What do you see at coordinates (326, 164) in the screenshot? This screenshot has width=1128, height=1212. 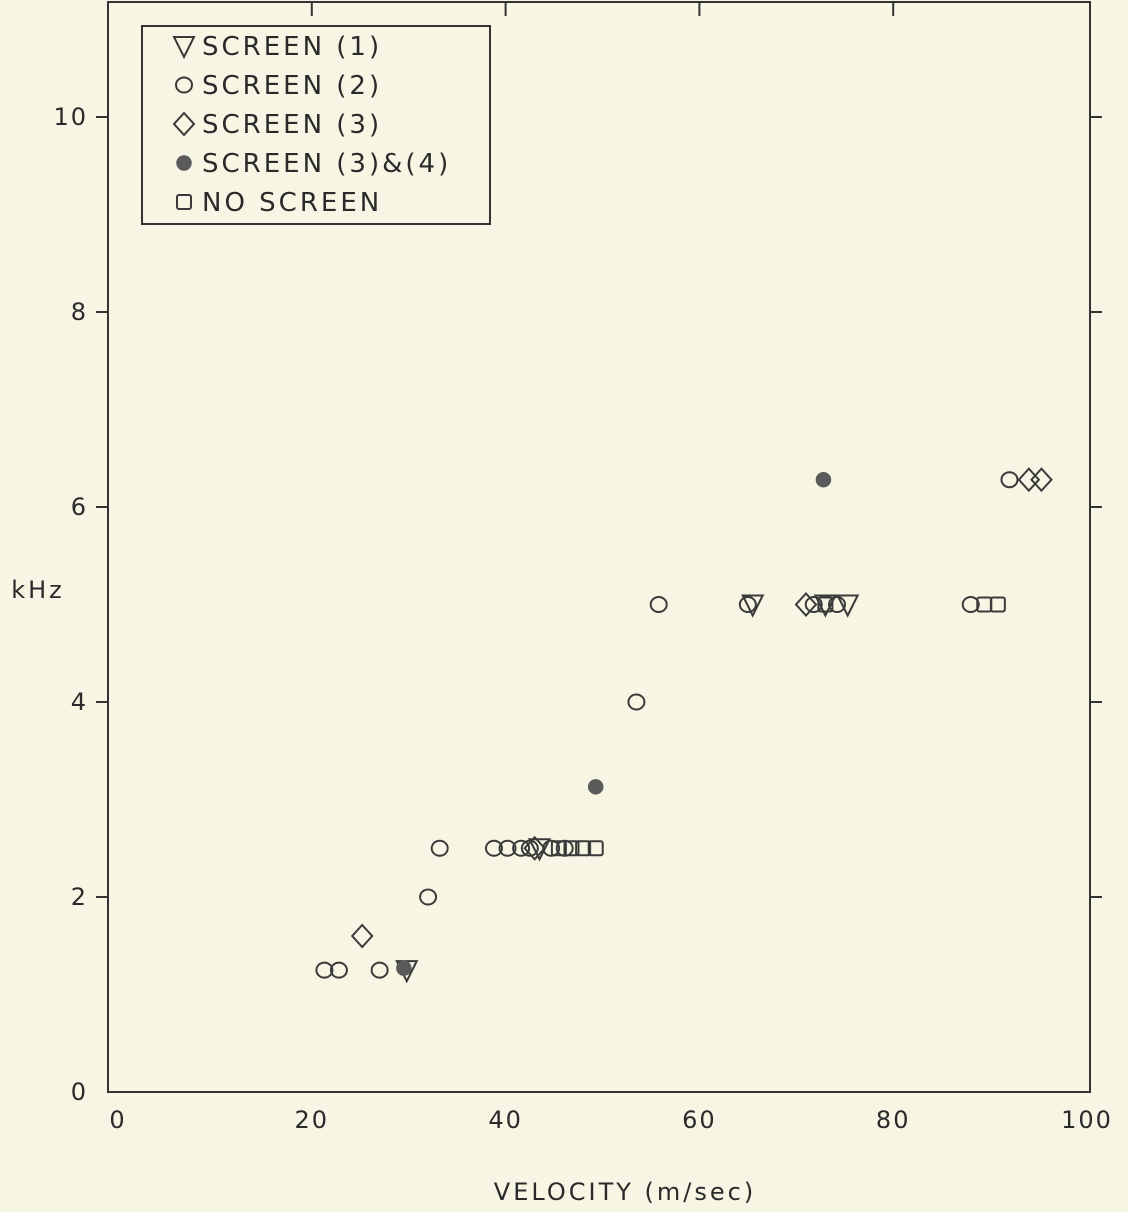 I see `legend-label: SCREEN (3)&(4)` at bounding box center [326, 164].